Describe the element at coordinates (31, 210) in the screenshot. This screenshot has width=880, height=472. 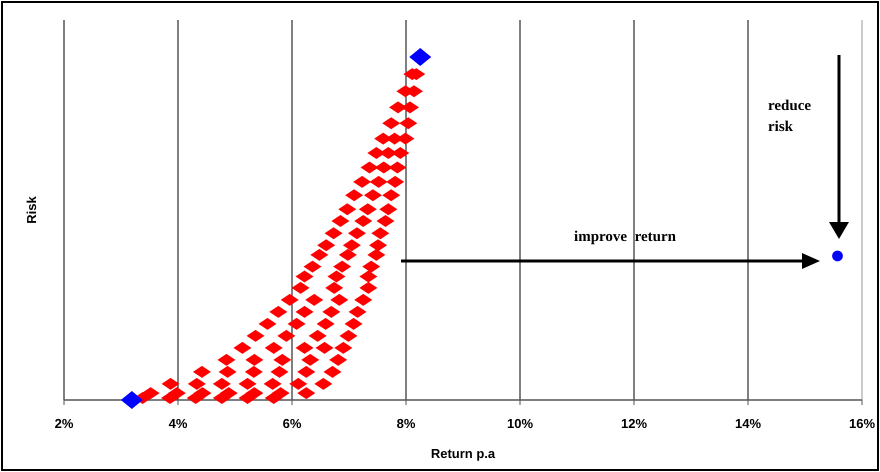
I see `y-axis-title: Risk` at that location.